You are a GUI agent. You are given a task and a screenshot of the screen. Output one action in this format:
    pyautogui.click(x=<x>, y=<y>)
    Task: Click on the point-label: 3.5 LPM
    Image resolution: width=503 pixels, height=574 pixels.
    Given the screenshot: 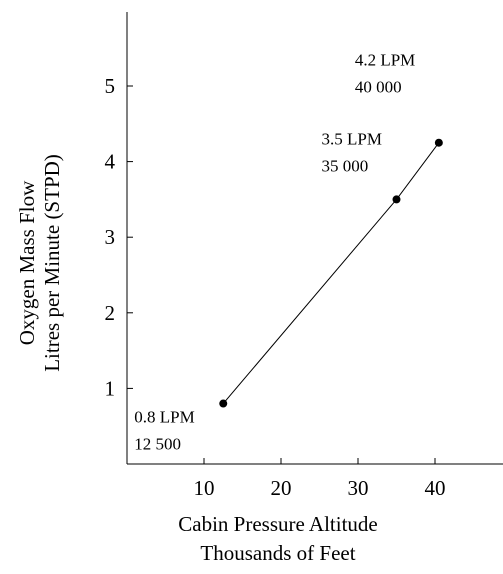 What is the action you would take?
    pyautogui.click(x=352, y=138)
    